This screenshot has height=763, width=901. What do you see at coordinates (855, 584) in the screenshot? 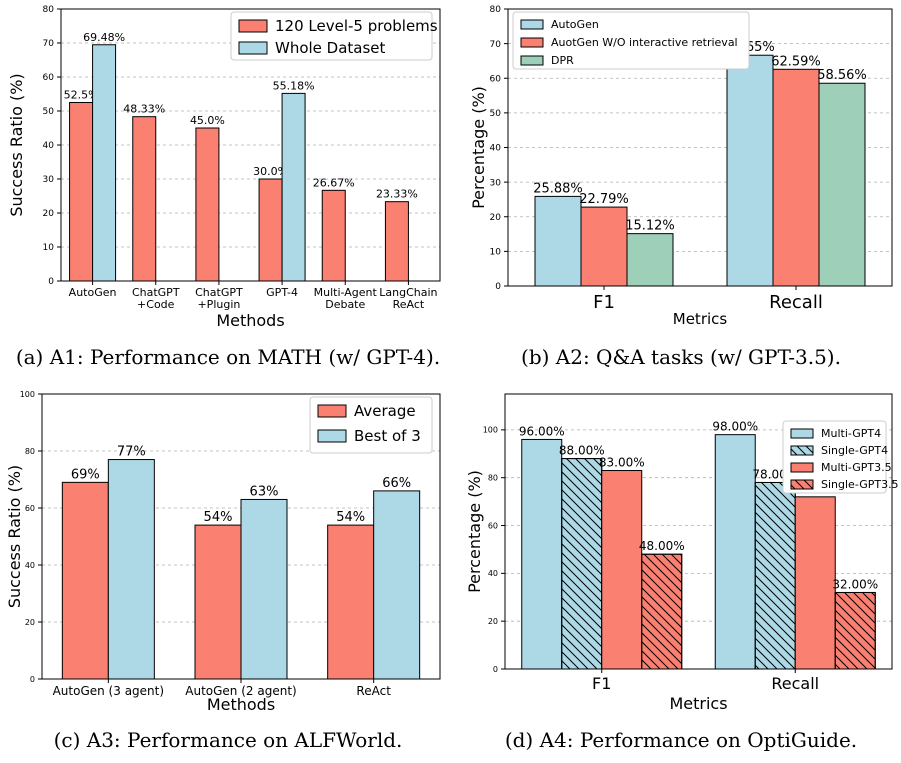
I see `data-label: 32.00%` at bounding box center [855, 584].